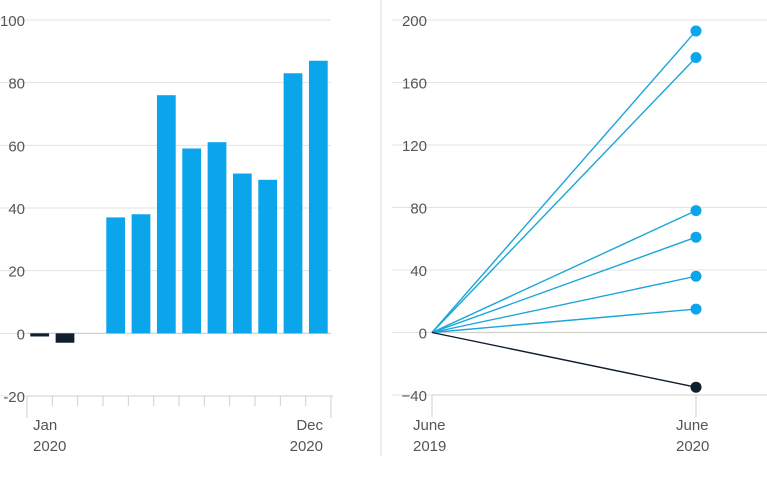  Describe the element at coordinates (16, 209) in the screenshot. I see `bar-y-tick-label: 40` at that location.